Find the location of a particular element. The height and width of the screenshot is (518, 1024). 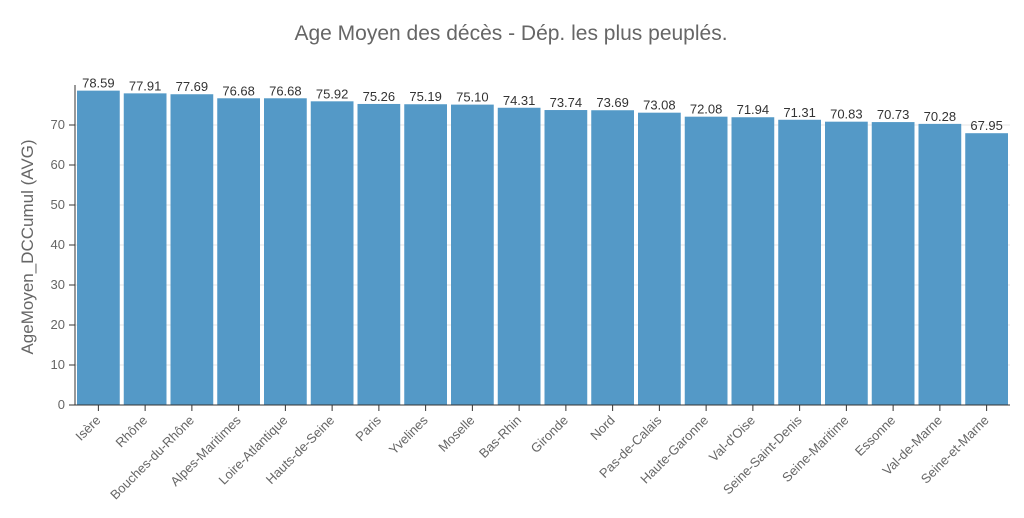

x-tick-label: Essonne is located at coordinates (875, 436).